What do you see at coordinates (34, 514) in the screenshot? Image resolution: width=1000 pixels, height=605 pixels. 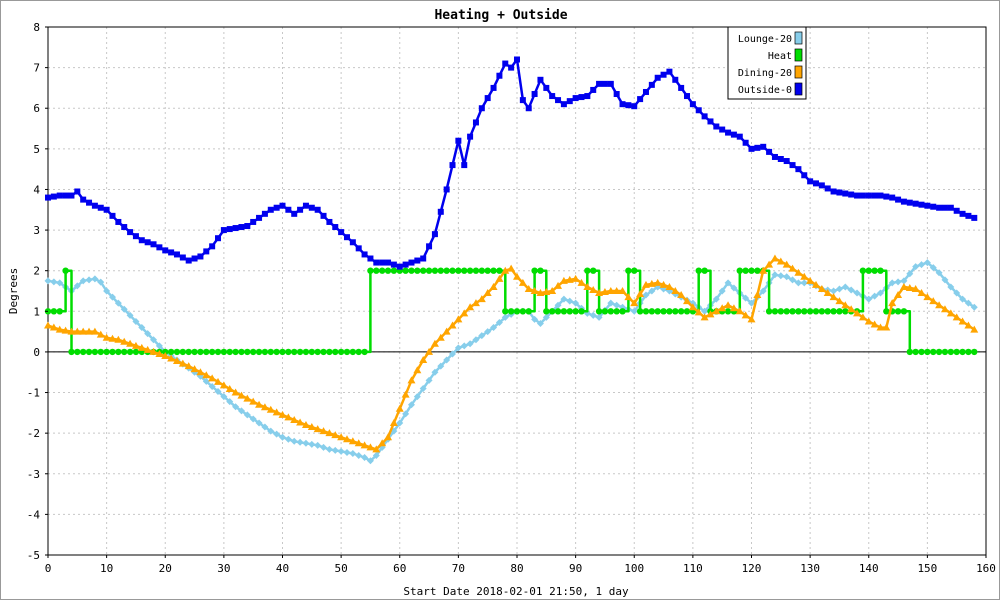 I see `y-tick-label: -4` at bounding box center [34, 514].